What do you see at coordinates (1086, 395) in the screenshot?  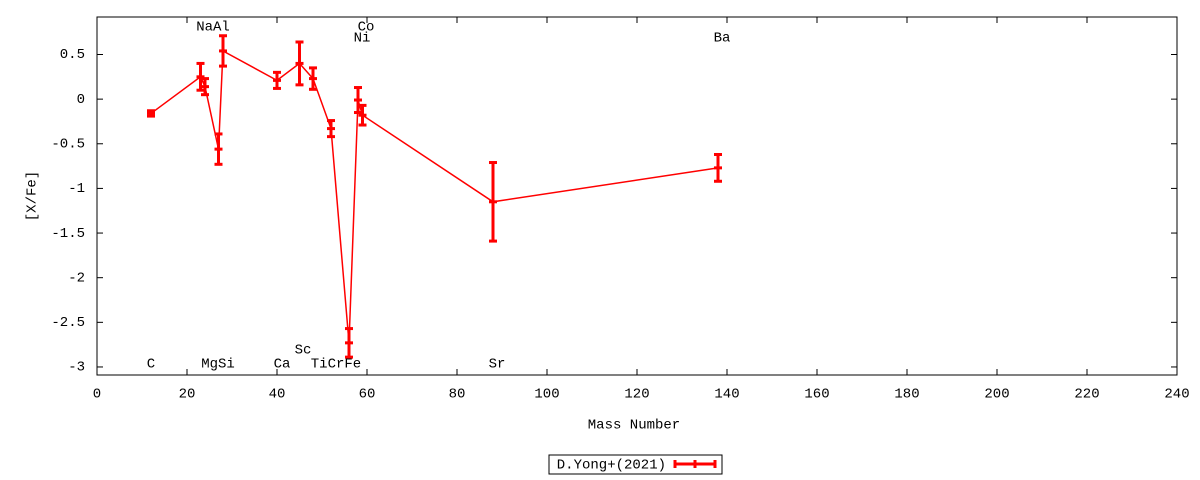 I see `x-tick-label: 220` at bounding box center [1086, 395].